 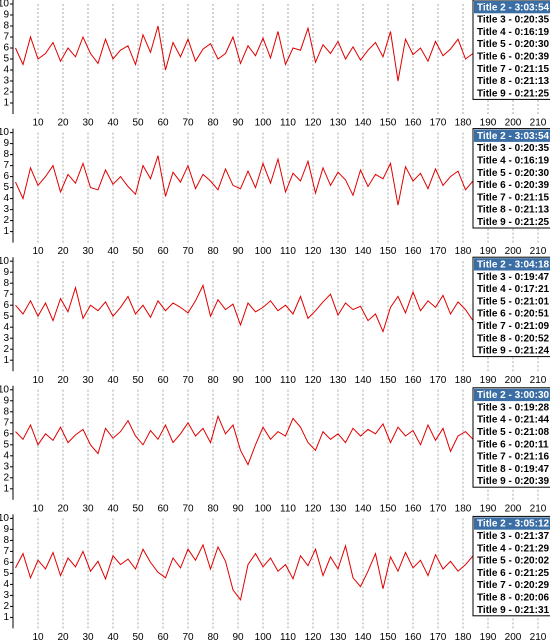 What do you see at coordinates (513, 277) in the screenshot?
I see `list-item: Title 3 - 0:19:47` at bounding box center [513, 277].